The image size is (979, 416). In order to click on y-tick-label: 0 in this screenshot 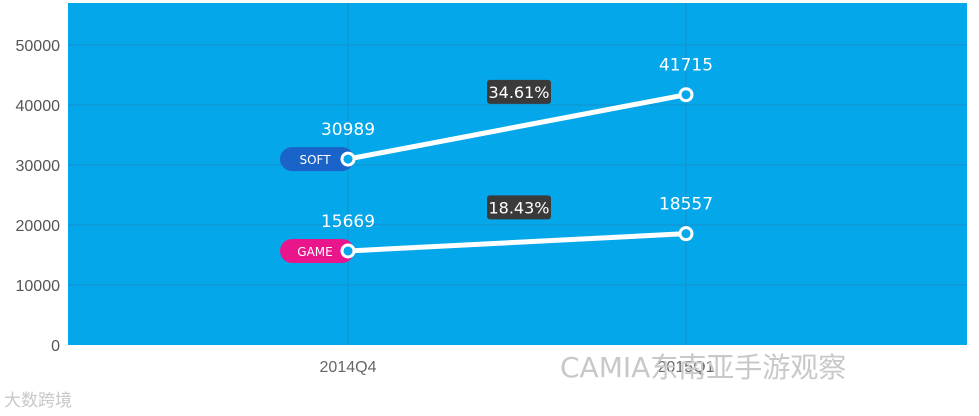, I will do `click(55, 346)`.